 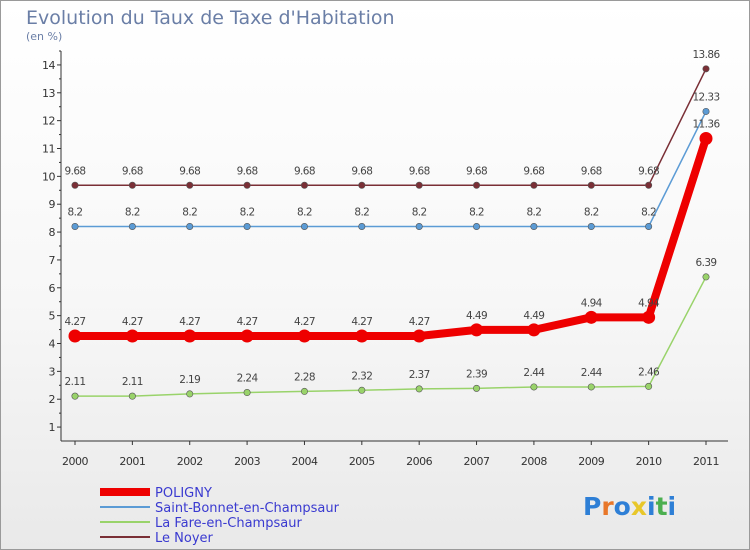 What do you see at coordinates (651, 506) in the screenshot?
I see `logo-letter: i` at bounding box center [651, 506].